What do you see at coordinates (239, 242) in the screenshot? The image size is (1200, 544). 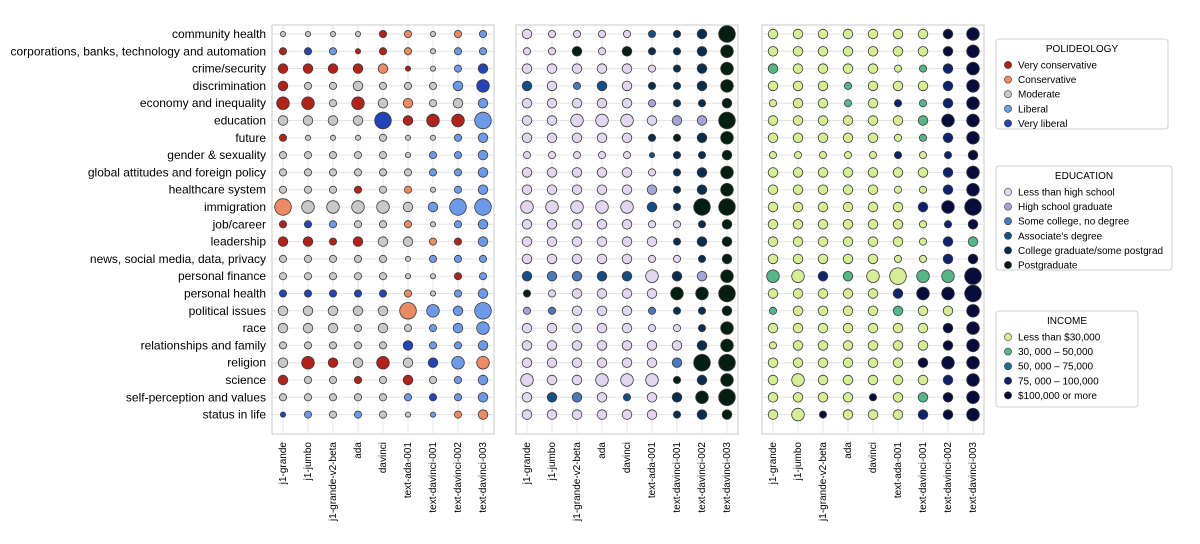 I see `topic-label: leadership` at bounding box center [239, 242].